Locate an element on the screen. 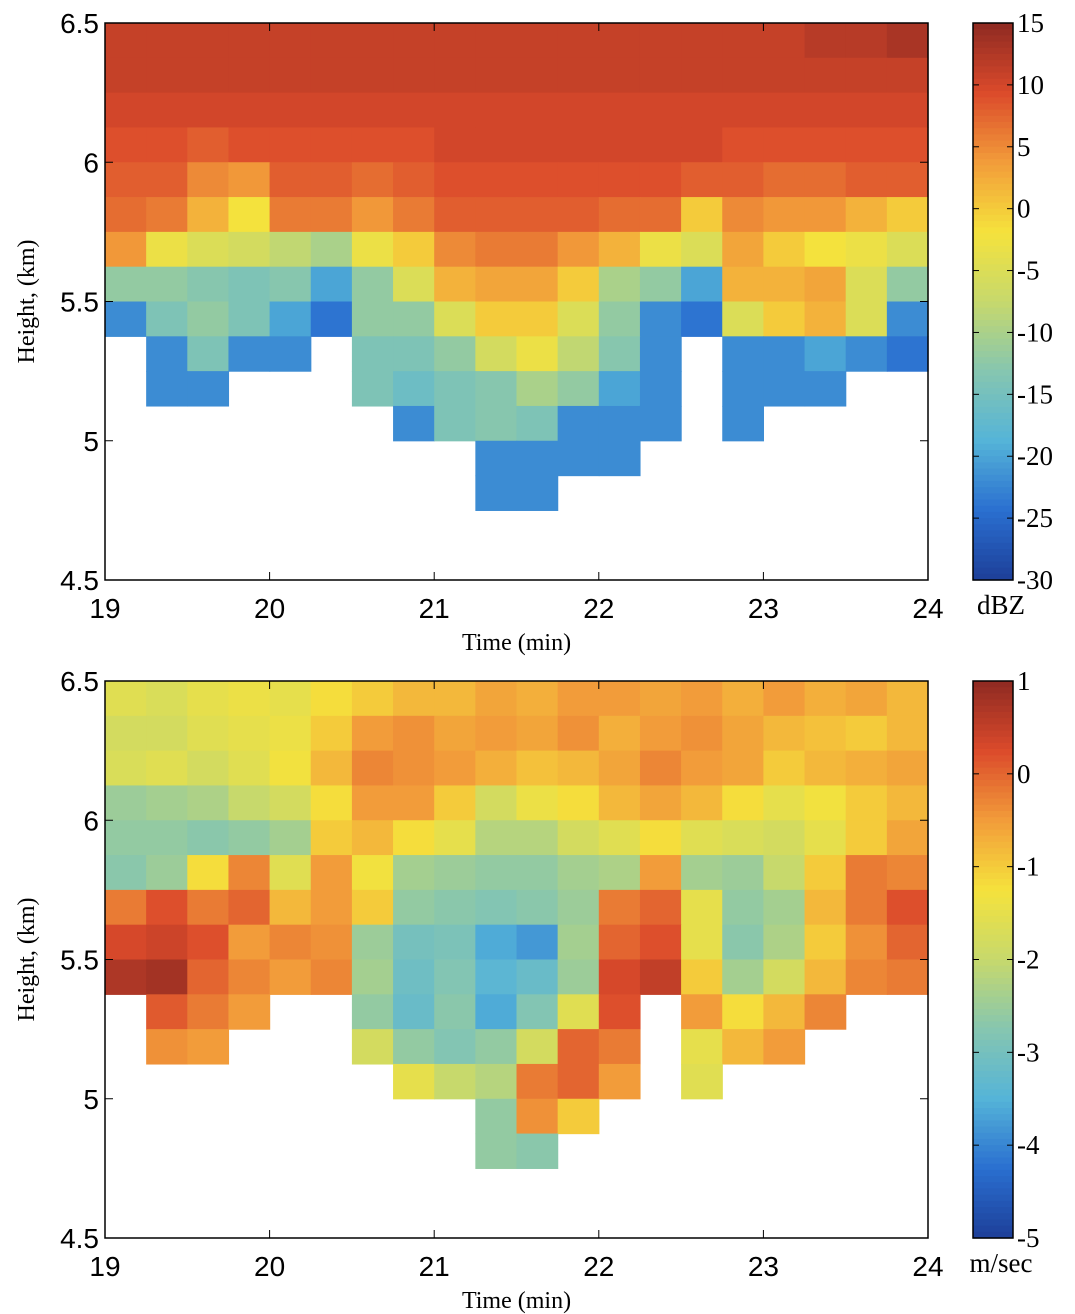  colorbar-tick-label: 10 is located at coordinates (1030, 85).